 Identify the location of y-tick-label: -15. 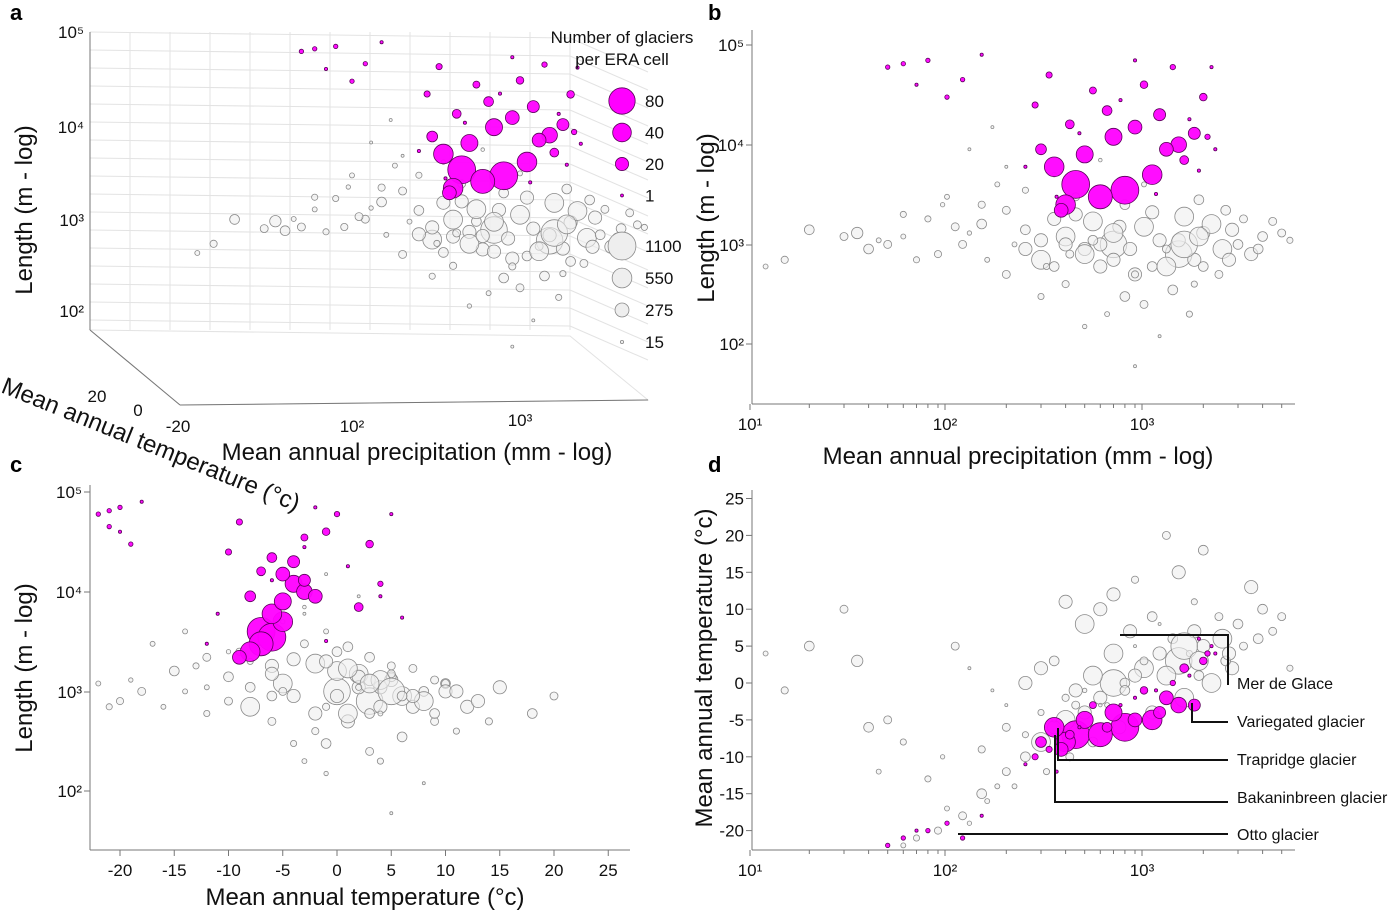
(731, 794).